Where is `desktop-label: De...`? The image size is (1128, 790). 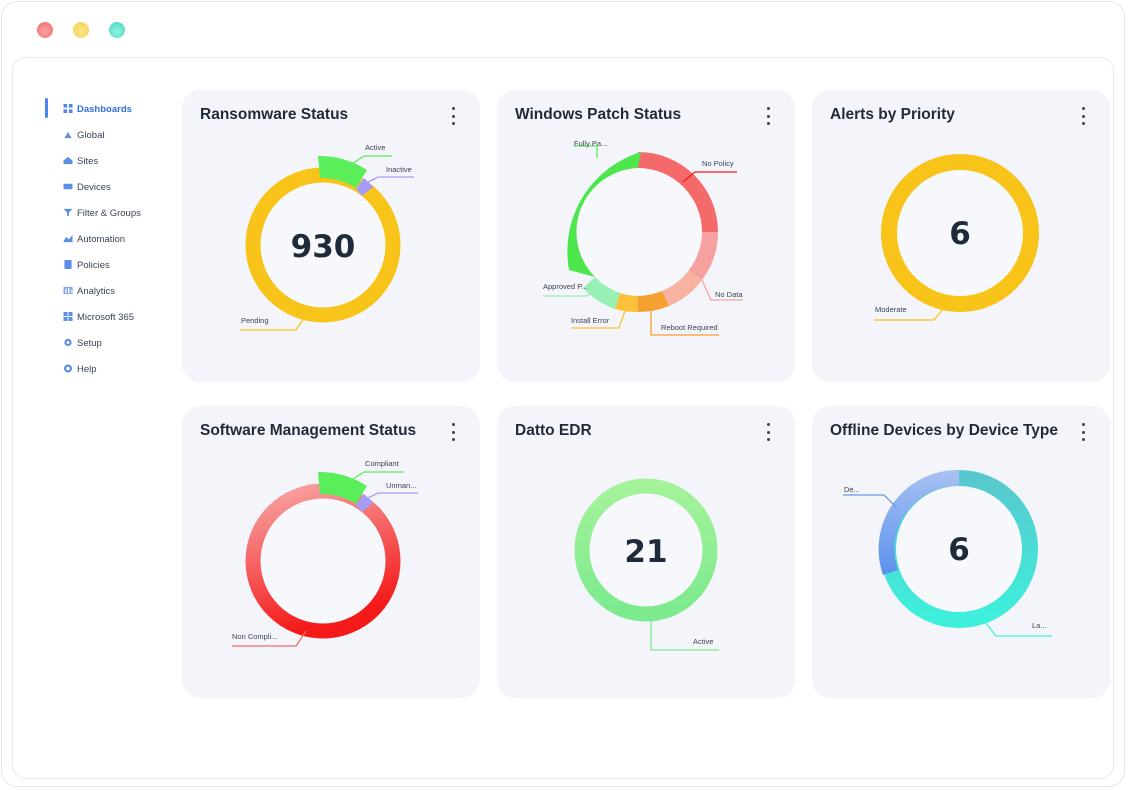 desktop-label: De... is located at coordinates (852, 489).